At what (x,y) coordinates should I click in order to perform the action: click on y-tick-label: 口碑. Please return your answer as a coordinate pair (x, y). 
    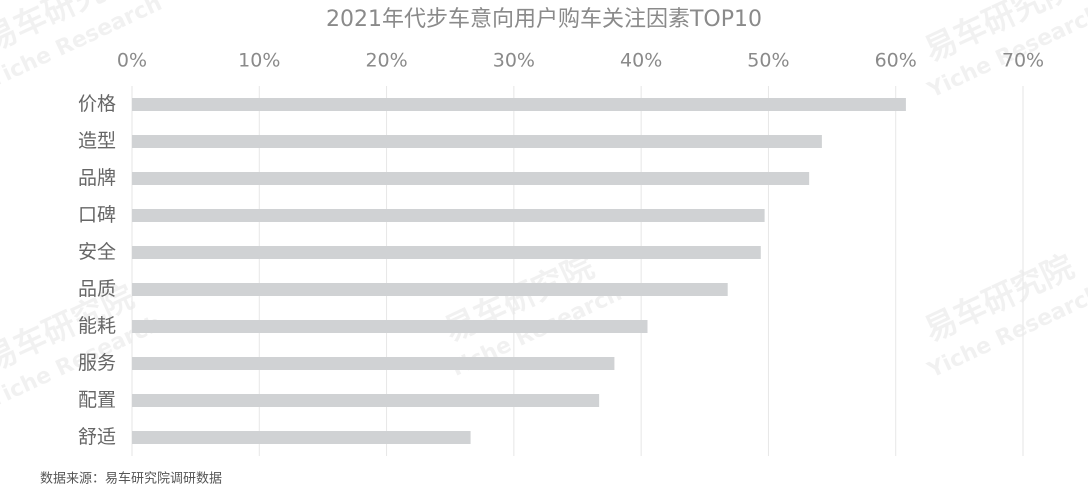
    Looking at the image, I should click on (97, 215).